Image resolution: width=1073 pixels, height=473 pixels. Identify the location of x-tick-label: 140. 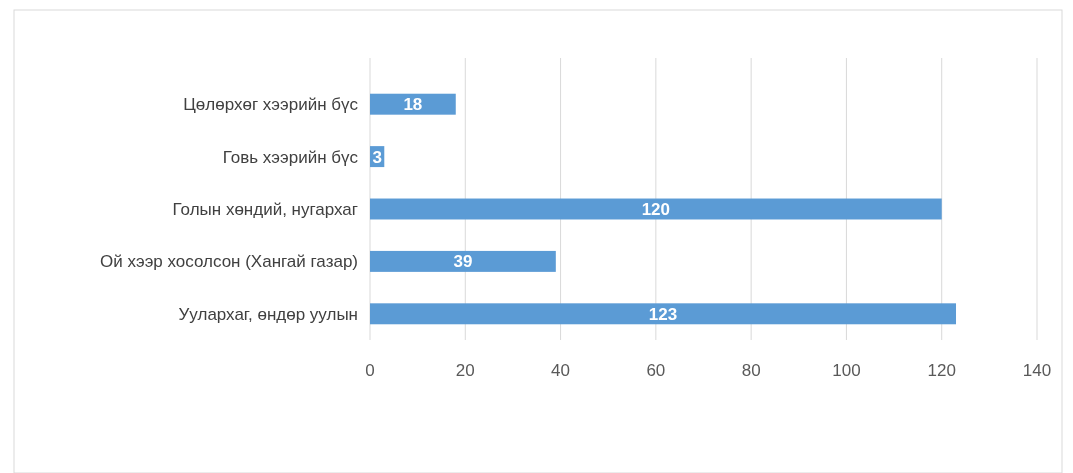
(1037, 370).